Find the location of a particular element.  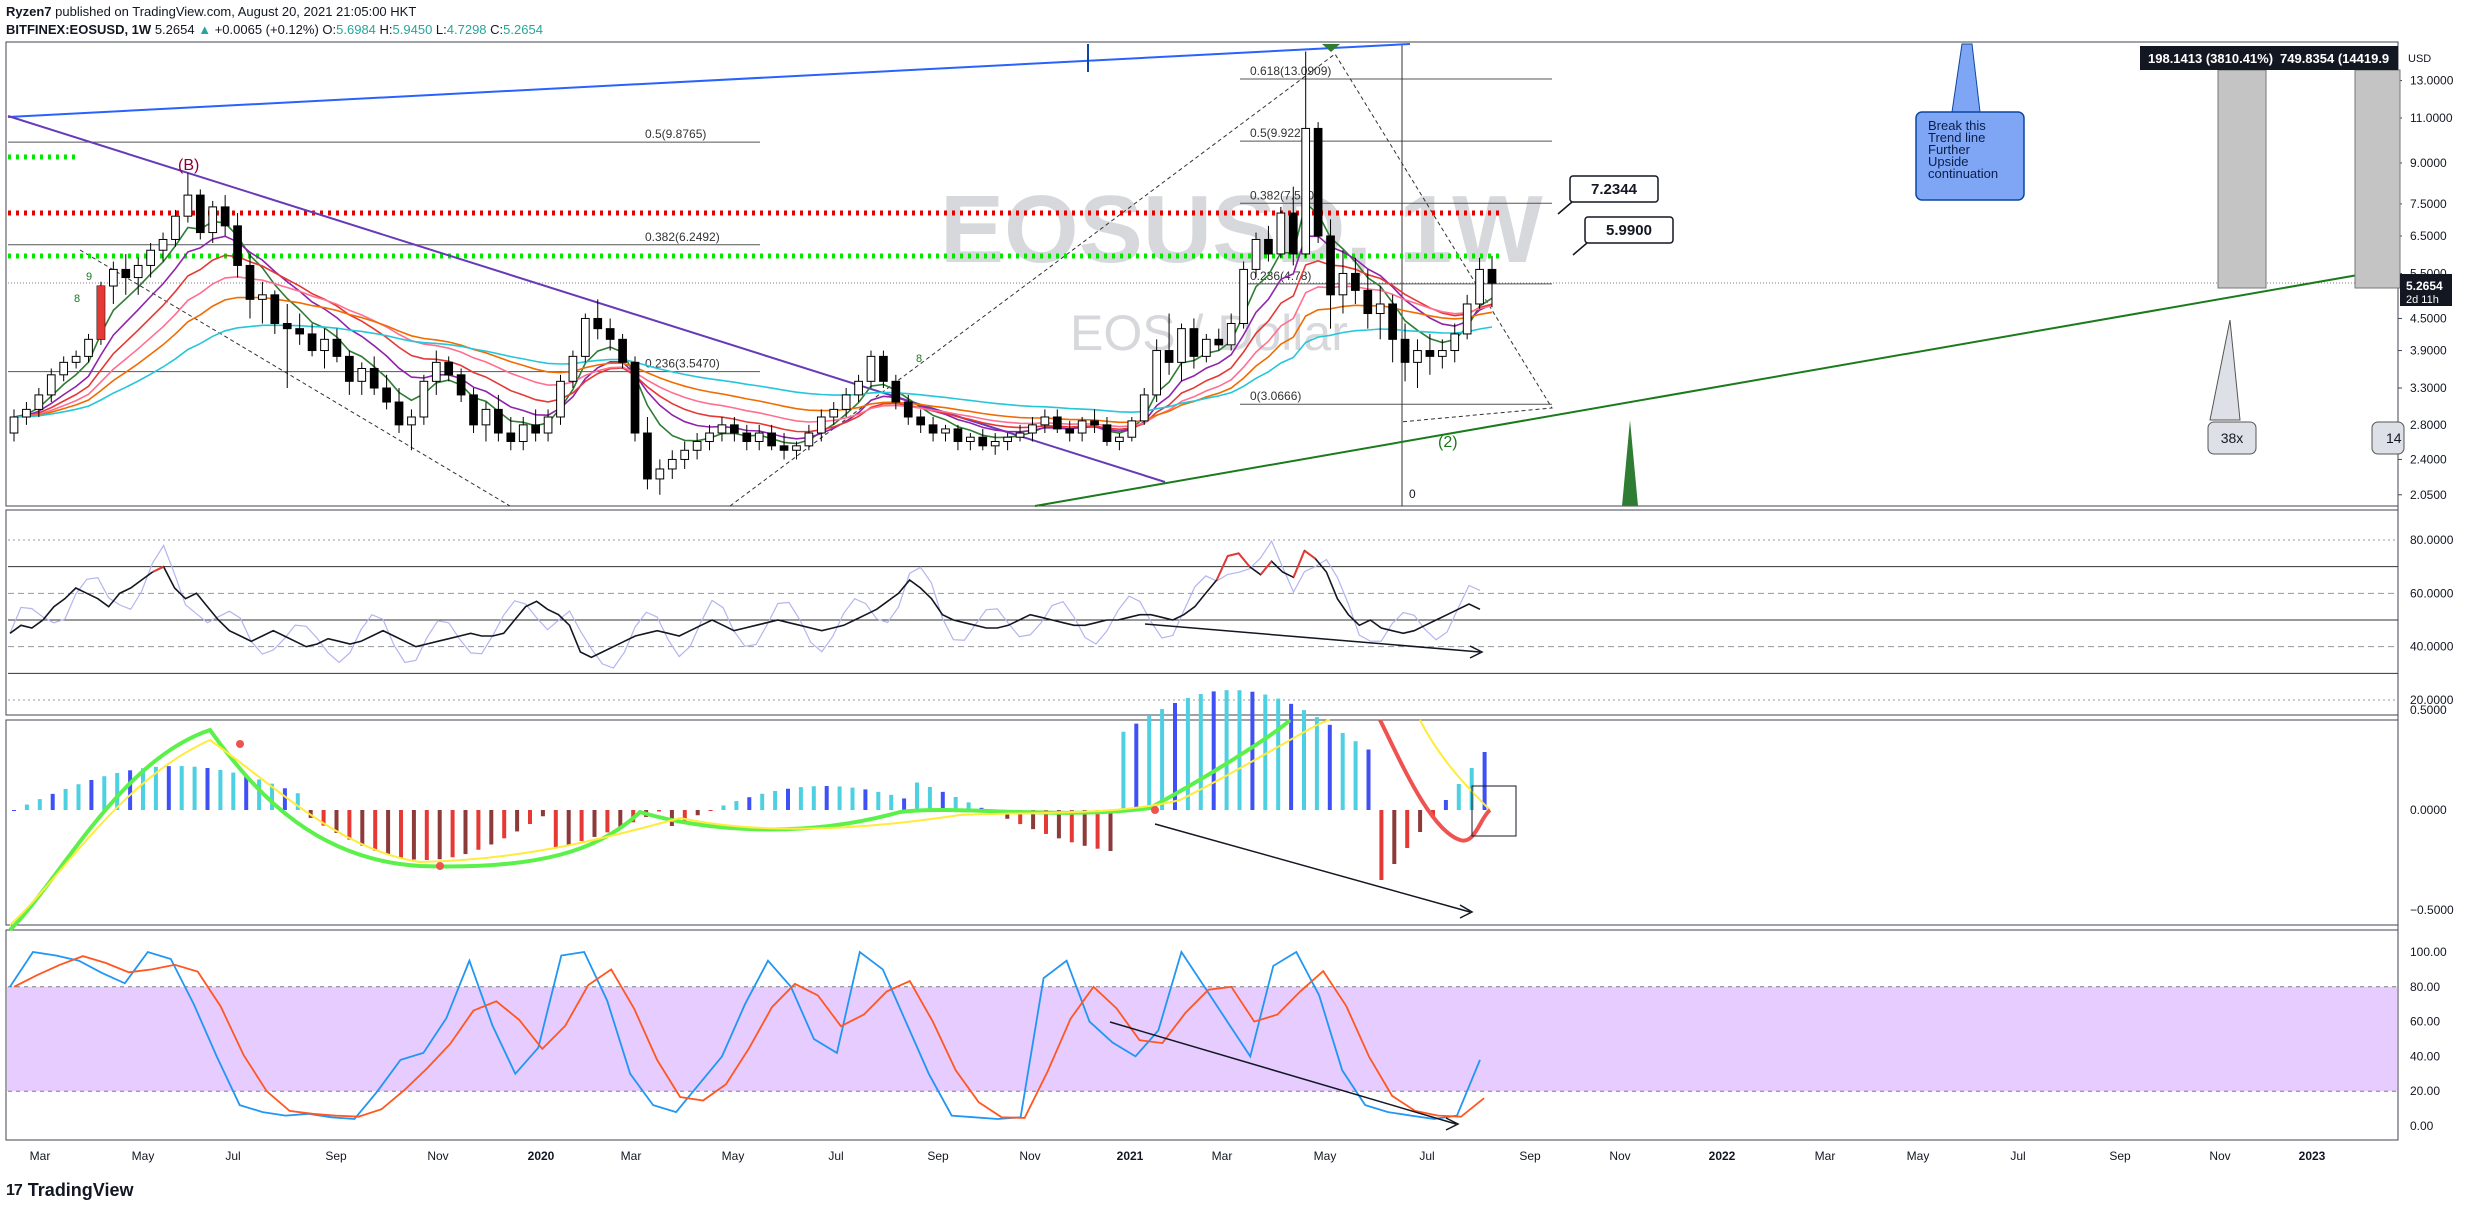

macd-tick-label: 0.0000 is located at coordinates (2428, 810).